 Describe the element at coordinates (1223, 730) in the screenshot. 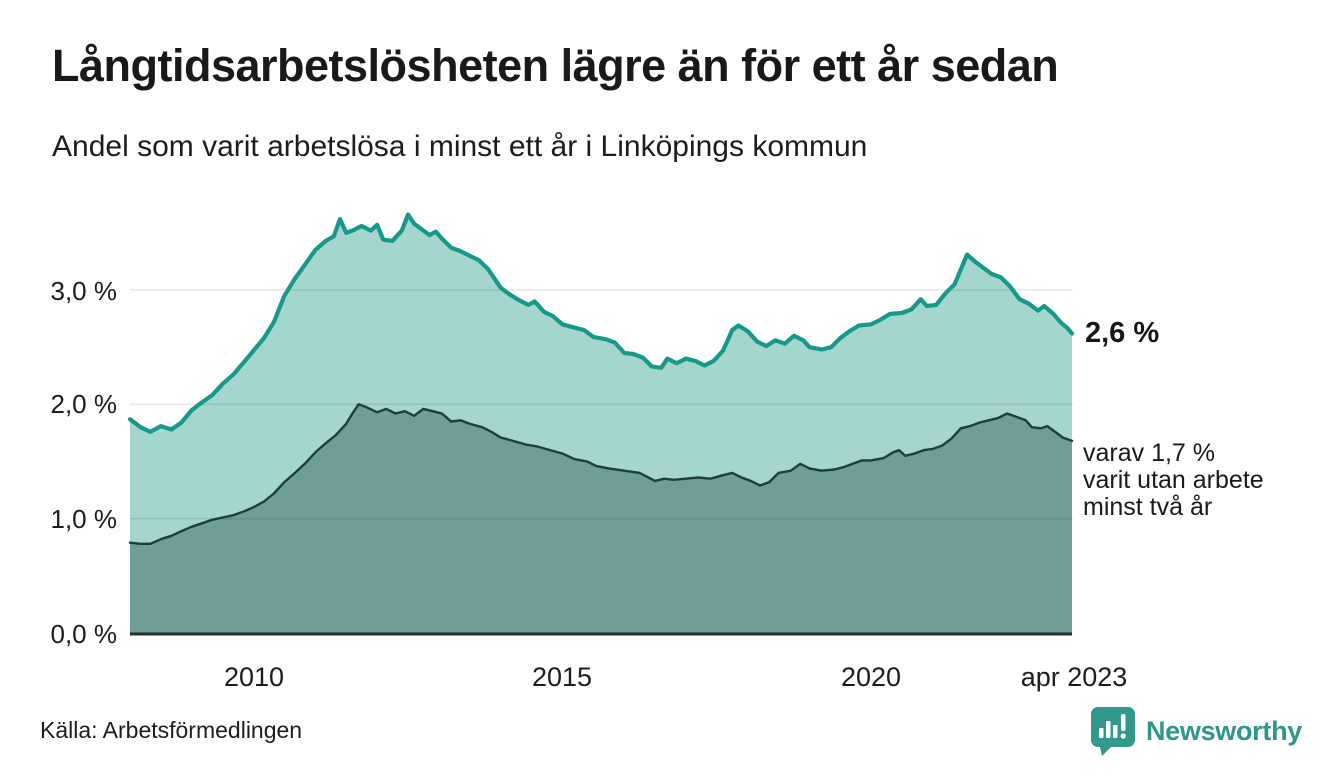

I see `newsworthy-wordmark: Newsworthy` at that location.